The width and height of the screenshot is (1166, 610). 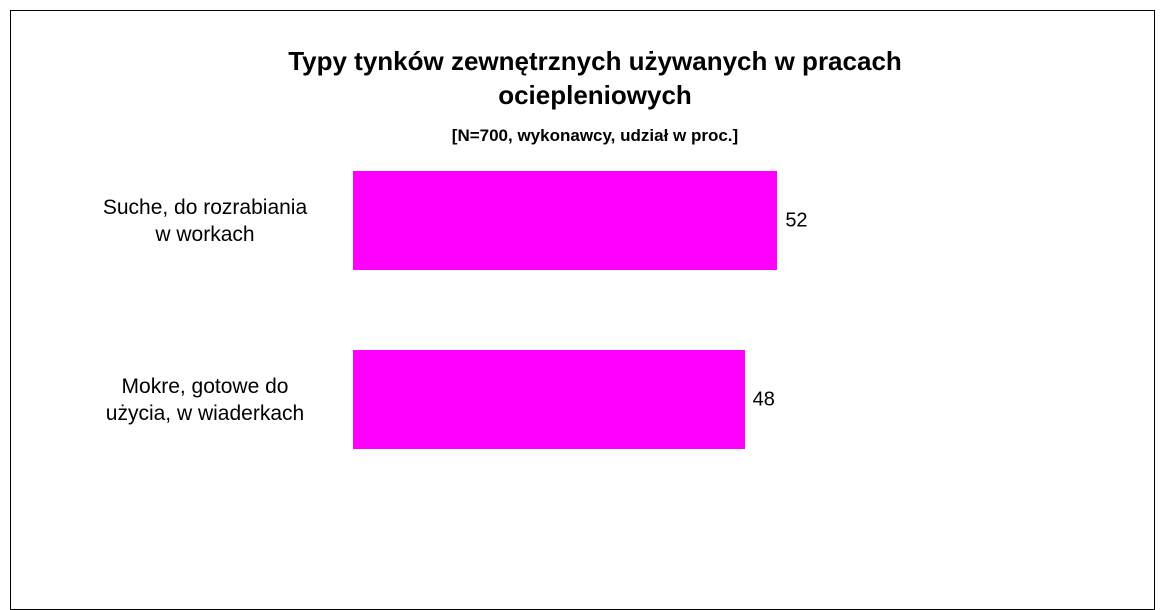 What do you see at coordinates (595, 135) in the screenshot?
I see `chart-subtitle: [N=700, wykonawcy, udział w proc.]` at bounding box center [595, 135].